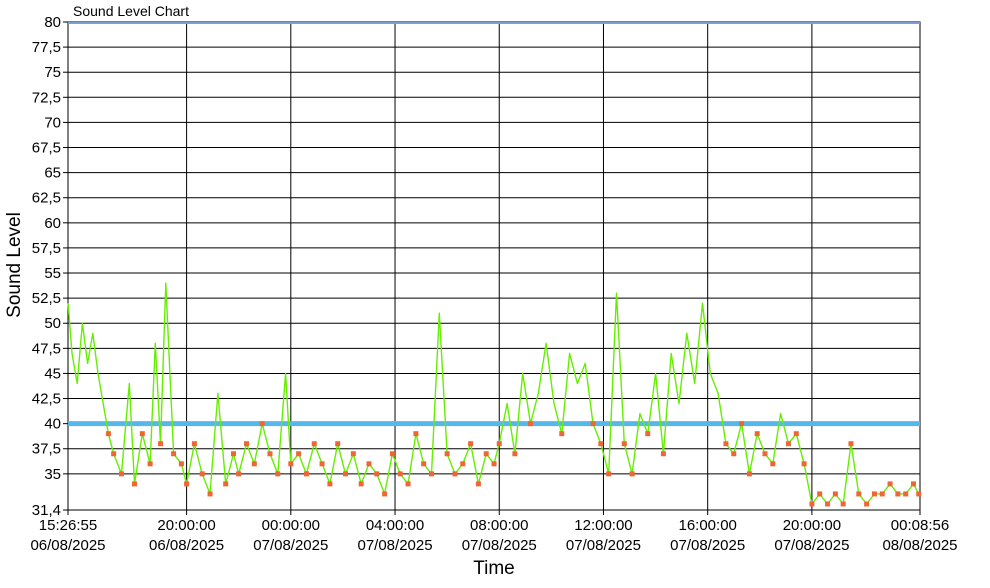 This screenshot has width=990, height=588. I want to click on y-tick-label: 57,5, so click(46, 248).